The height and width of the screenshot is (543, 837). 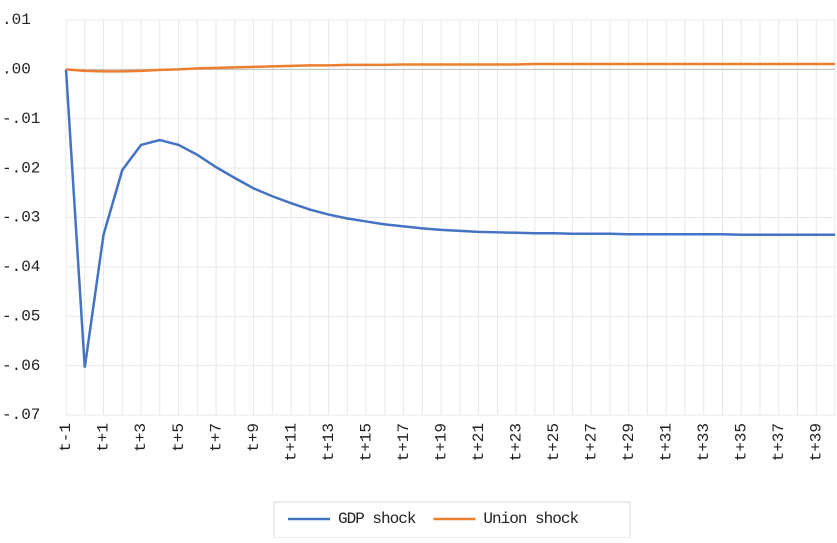 I want to click on x-tick-label: t+1, so click(x=104, y=437).